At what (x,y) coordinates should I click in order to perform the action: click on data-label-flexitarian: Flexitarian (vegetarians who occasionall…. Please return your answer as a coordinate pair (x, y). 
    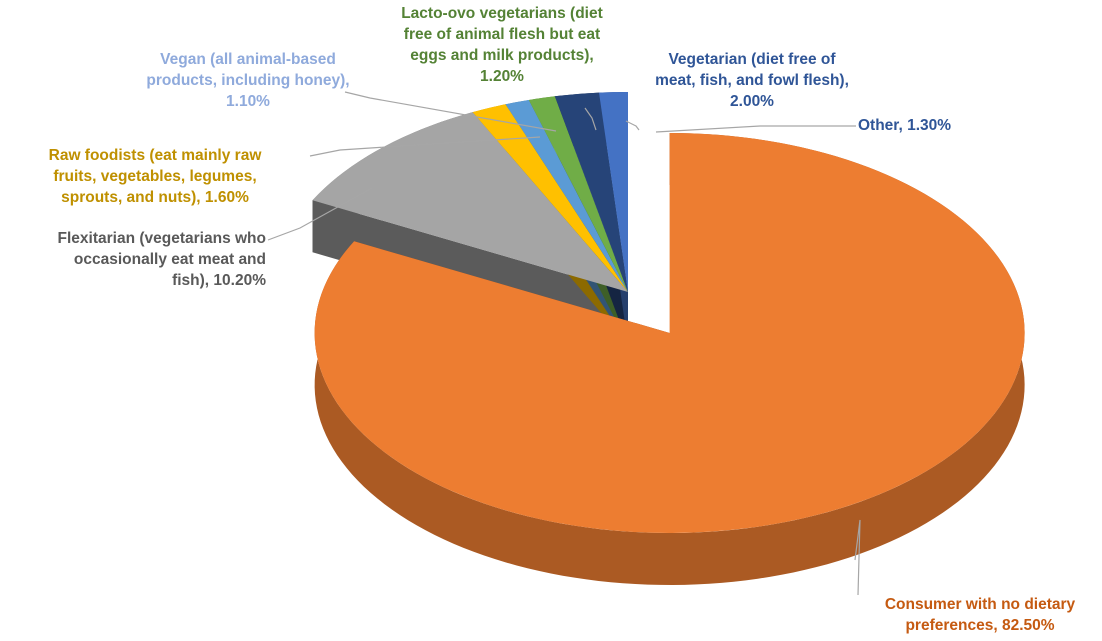
    Looking at the image, I should click on (161, 259).